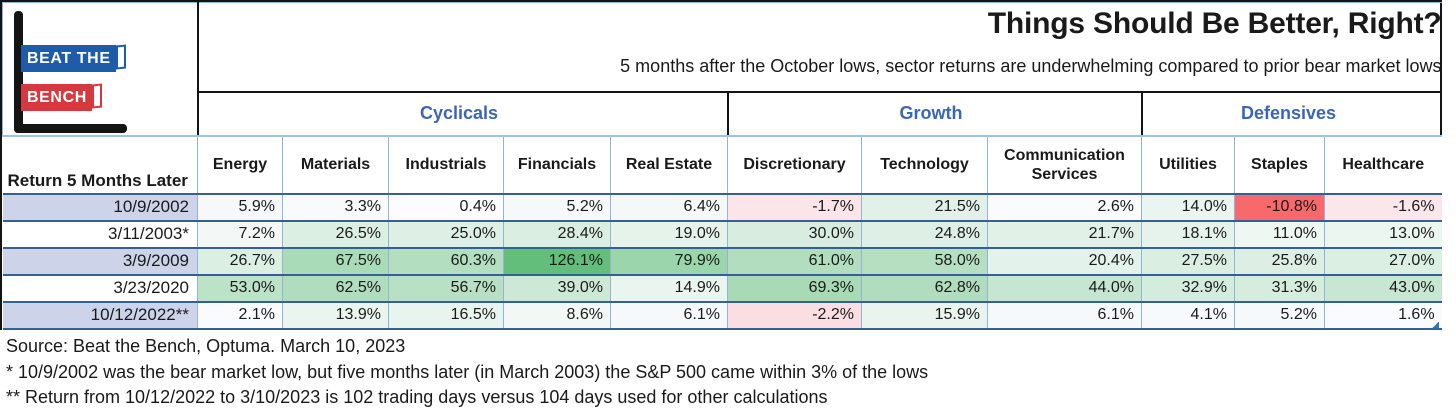 The image size is (1456, 411). I want to click on value-cell: 27.0%, so click(1382, 261).